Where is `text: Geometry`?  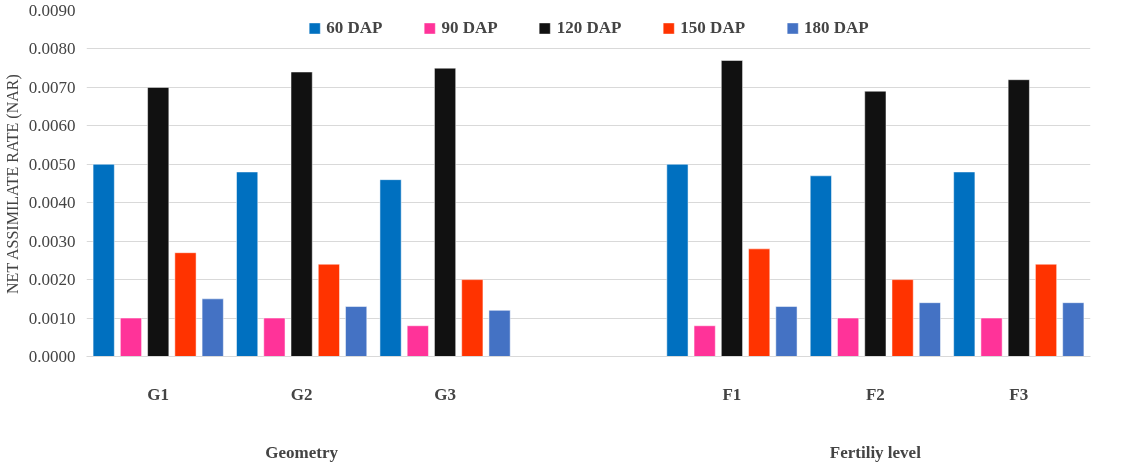 text: Geometry is located at coordinates (302, 452).